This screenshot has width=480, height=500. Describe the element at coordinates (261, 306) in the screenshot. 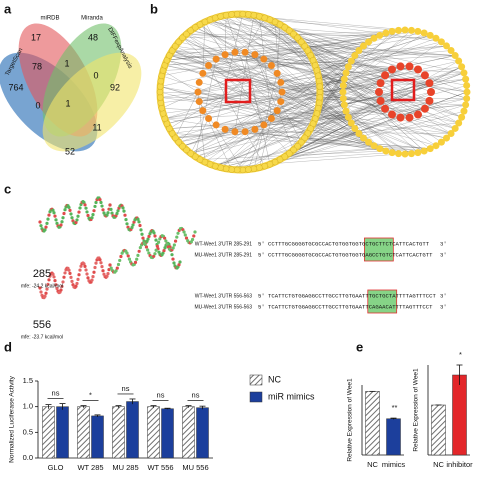

I see `end-label: 5'` at that location.